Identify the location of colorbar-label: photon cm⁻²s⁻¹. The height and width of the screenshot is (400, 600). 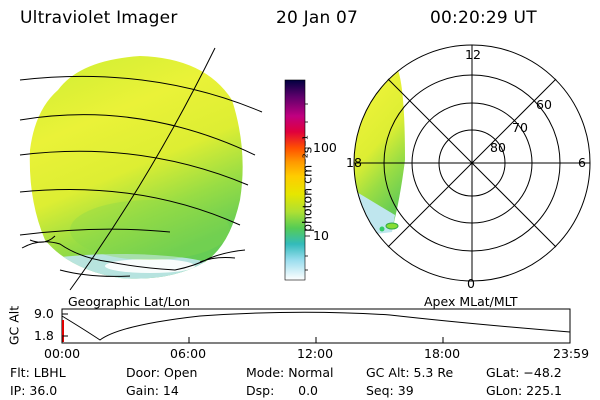
(307, 183).